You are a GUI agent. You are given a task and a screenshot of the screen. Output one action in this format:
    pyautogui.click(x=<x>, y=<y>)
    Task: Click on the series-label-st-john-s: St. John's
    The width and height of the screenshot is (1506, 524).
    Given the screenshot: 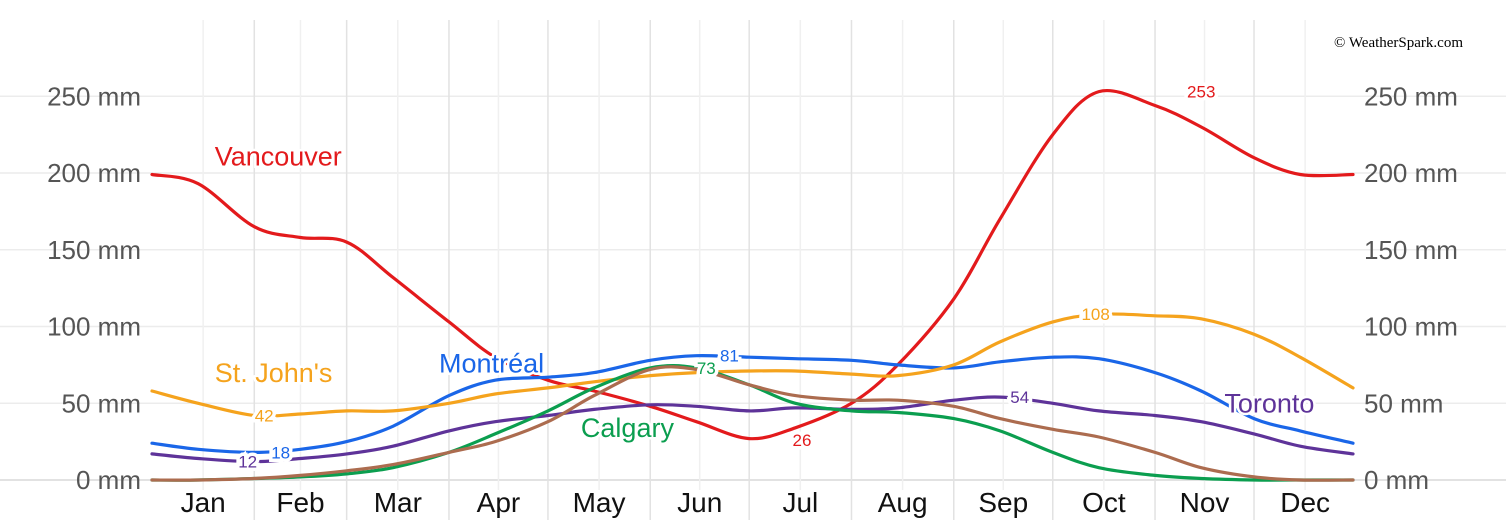 What is the action you would take?
    pyautogui.click(x=274, y=373)
    